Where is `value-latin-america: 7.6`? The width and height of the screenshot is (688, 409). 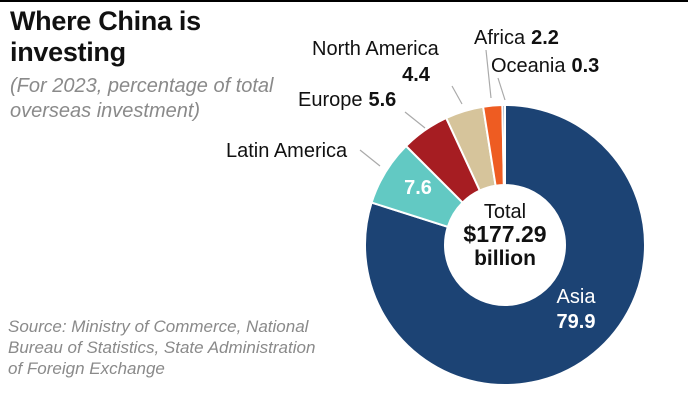 value-latin-america: 7.6 is located at coordinates (418, 188).